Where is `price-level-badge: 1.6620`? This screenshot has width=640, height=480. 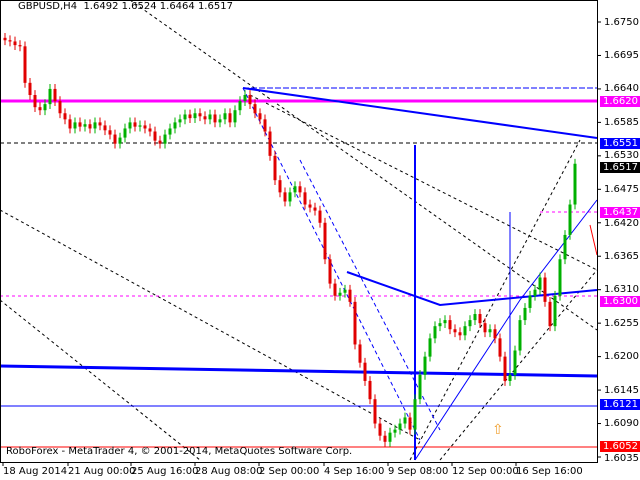
price-level-badge: 1.6620 is located at coordinates (620, 101).